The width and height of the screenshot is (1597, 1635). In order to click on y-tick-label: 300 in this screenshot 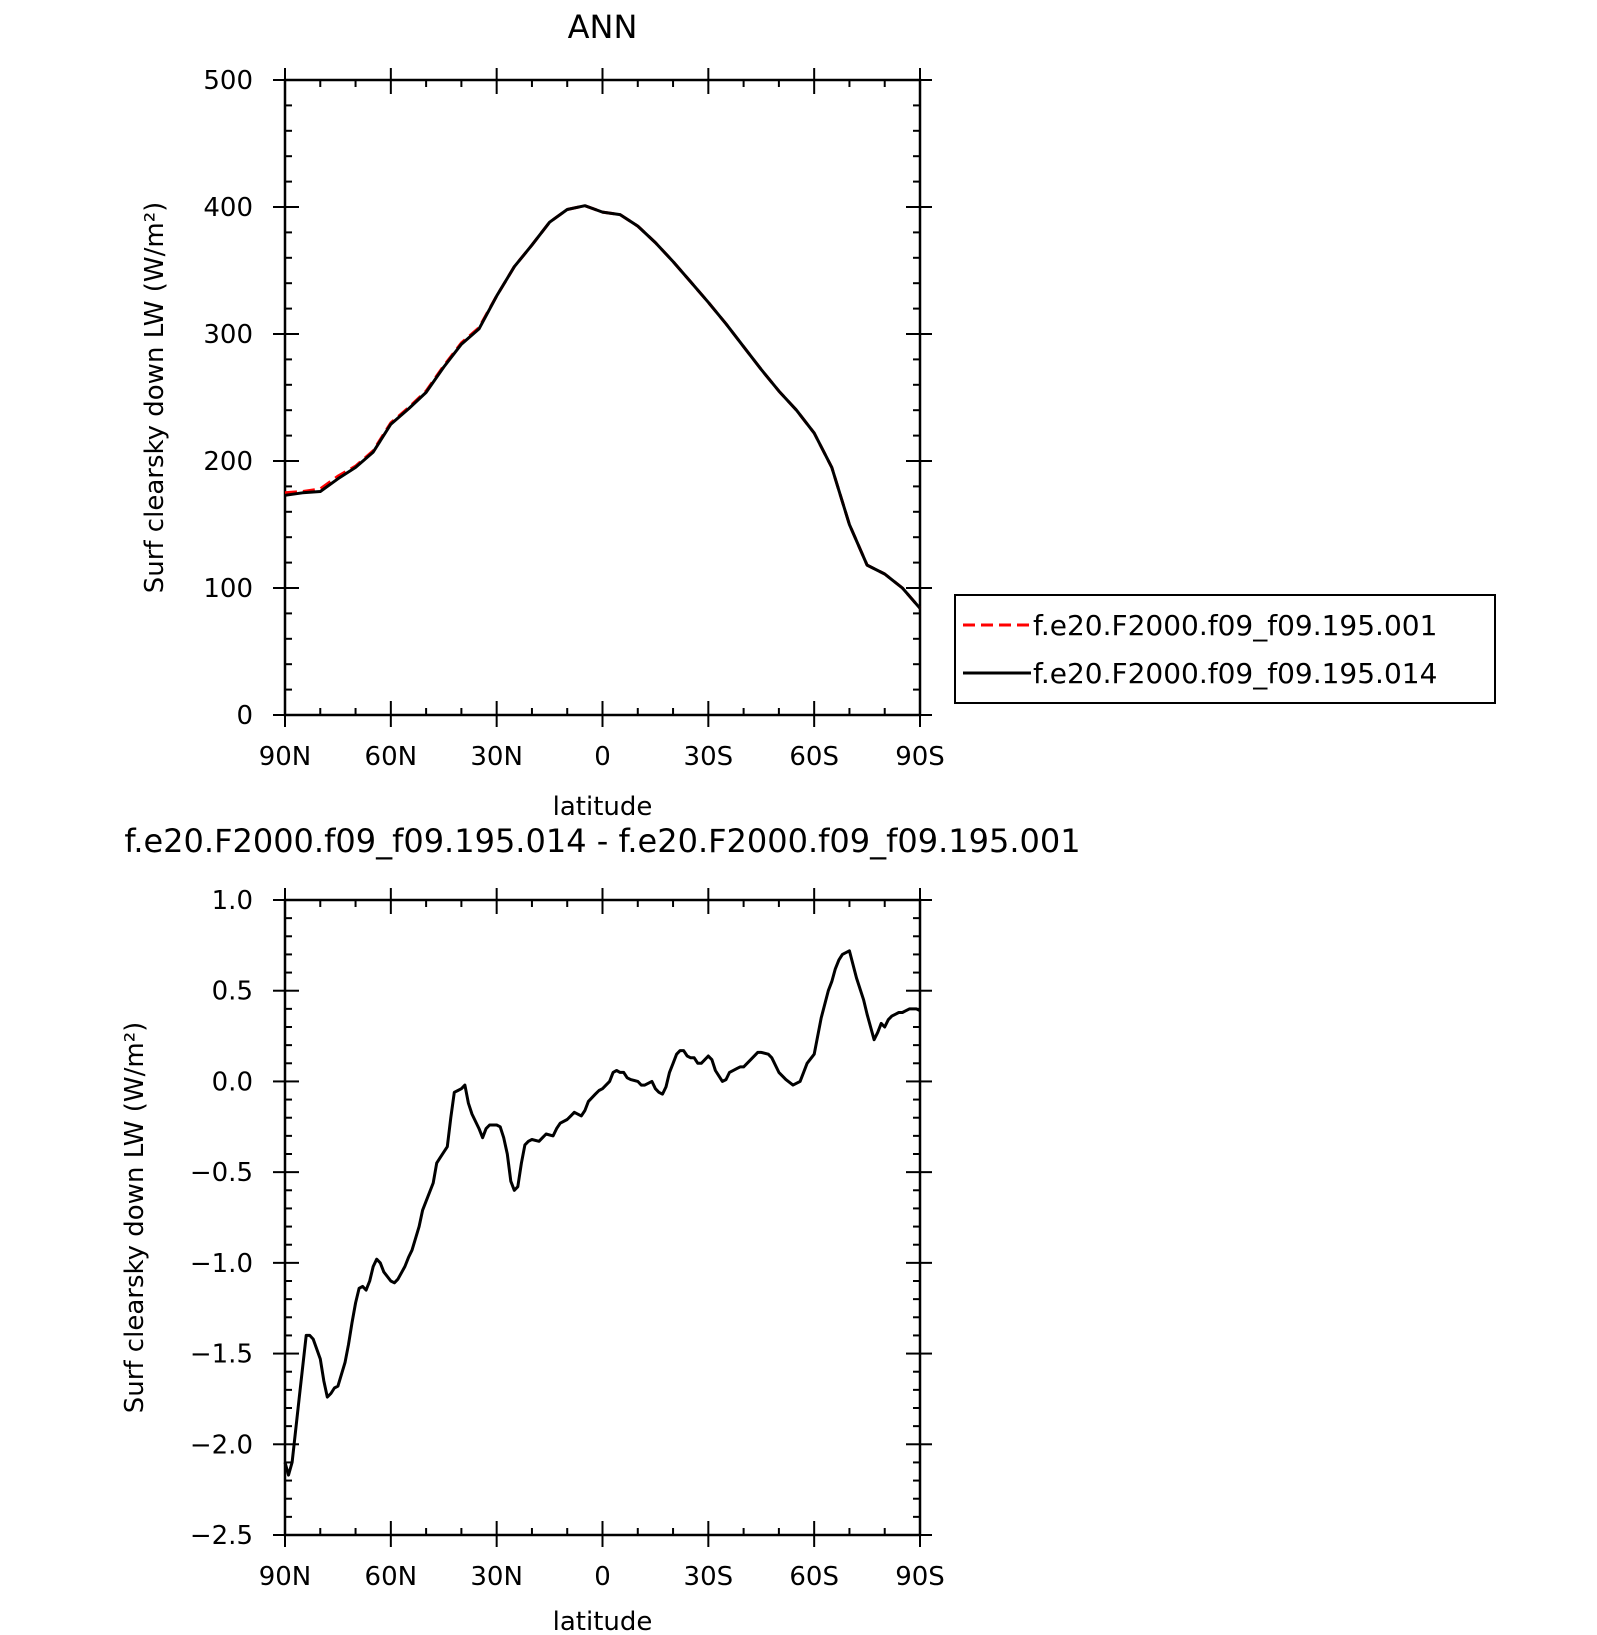, I will do `click(228, 335)`.